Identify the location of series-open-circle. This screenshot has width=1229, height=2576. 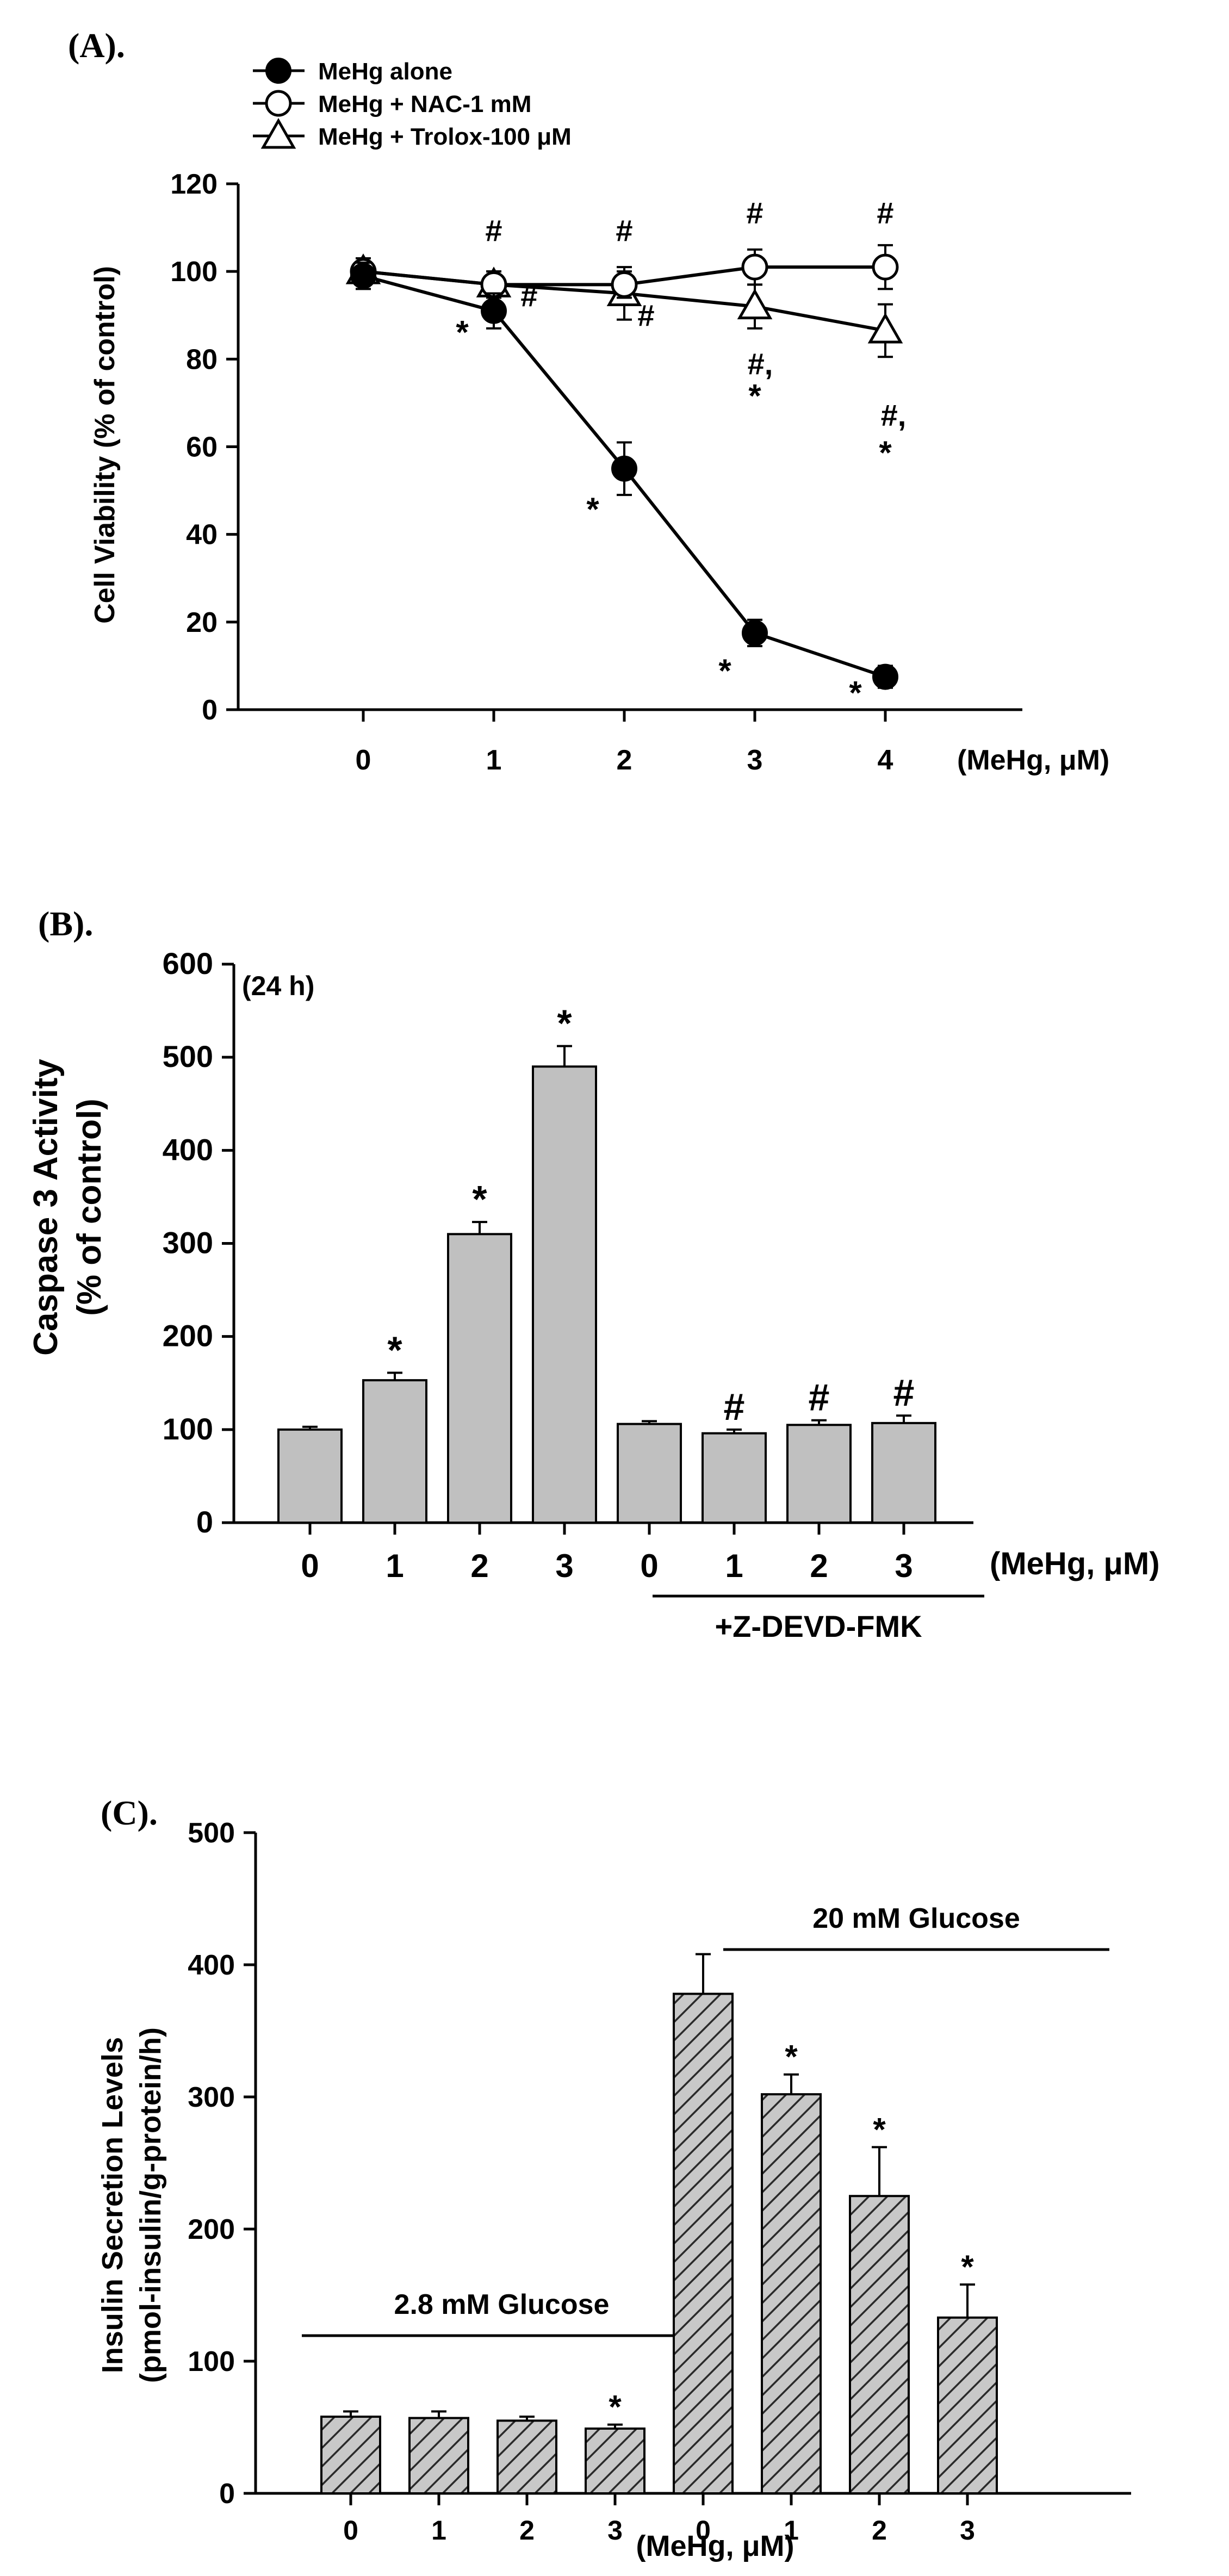
(624, 271).